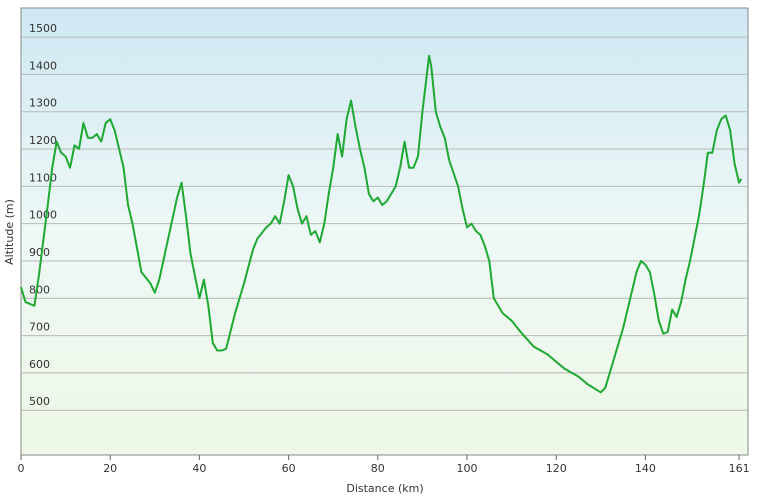 The width and height of the screenshot is (758, 504). Describe the element at coordinates (378, 468) in the screenshot. I see `x-tick-label: 80` at that location.